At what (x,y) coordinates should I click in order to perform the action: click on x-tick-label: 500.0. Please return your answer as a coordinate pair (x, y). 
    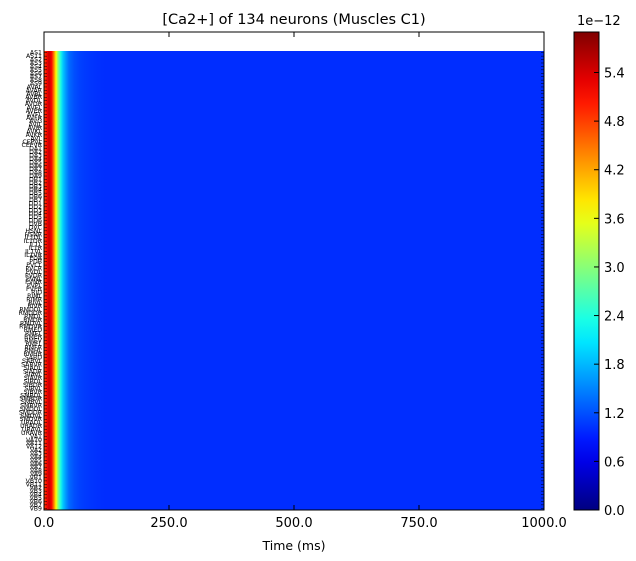
    Looking at the image, I should click on (293, 523).